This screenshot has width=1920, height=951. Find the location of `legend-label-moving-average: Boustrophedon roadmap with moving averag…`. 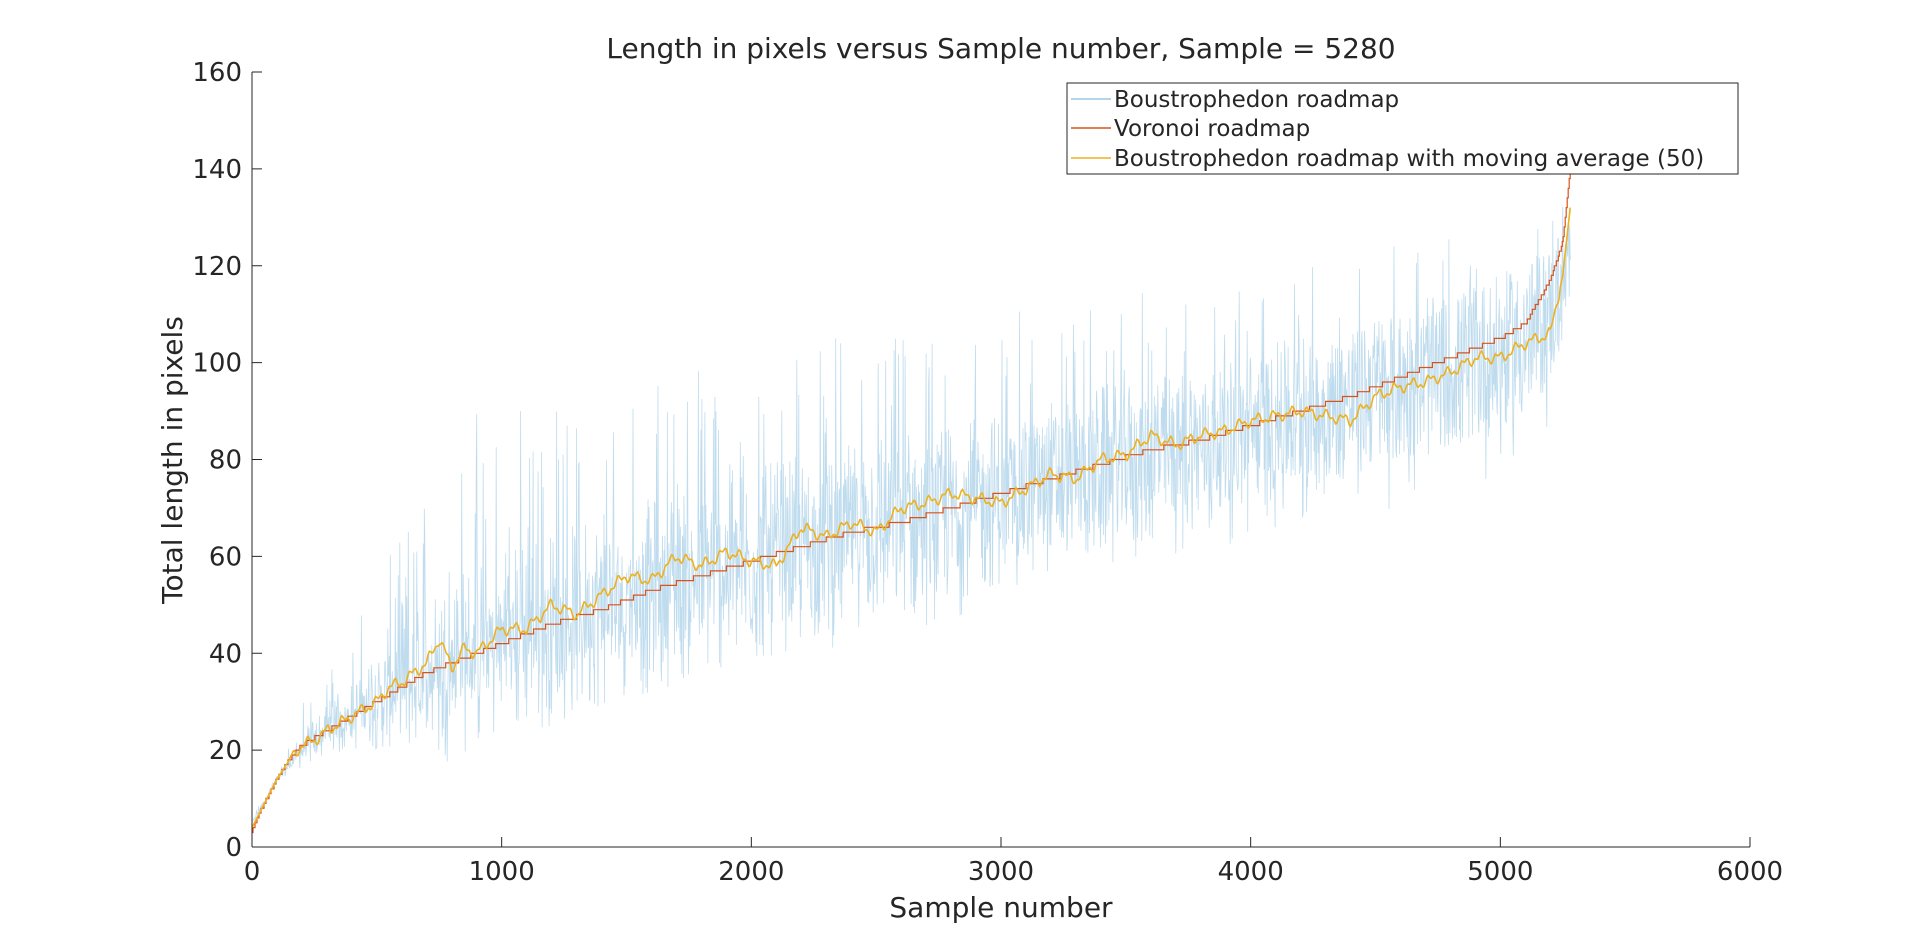

legend-label-moving-average: Boustrophedon roadmap with moving averag… is located at coordinates (1409, 159).